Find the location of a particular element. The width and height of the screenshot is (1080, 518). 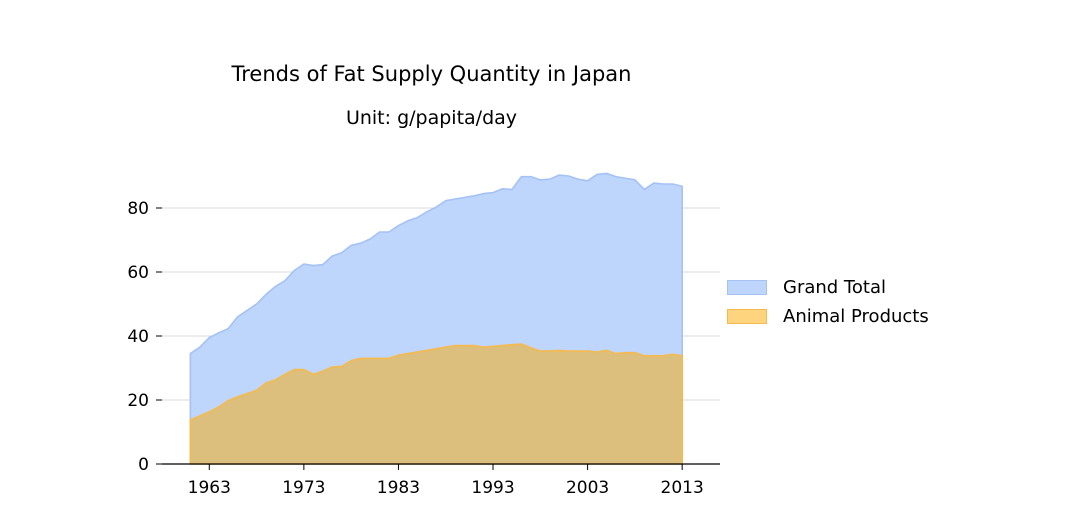

y-tick-label-60: 60 is located at coordinates (138, 273).